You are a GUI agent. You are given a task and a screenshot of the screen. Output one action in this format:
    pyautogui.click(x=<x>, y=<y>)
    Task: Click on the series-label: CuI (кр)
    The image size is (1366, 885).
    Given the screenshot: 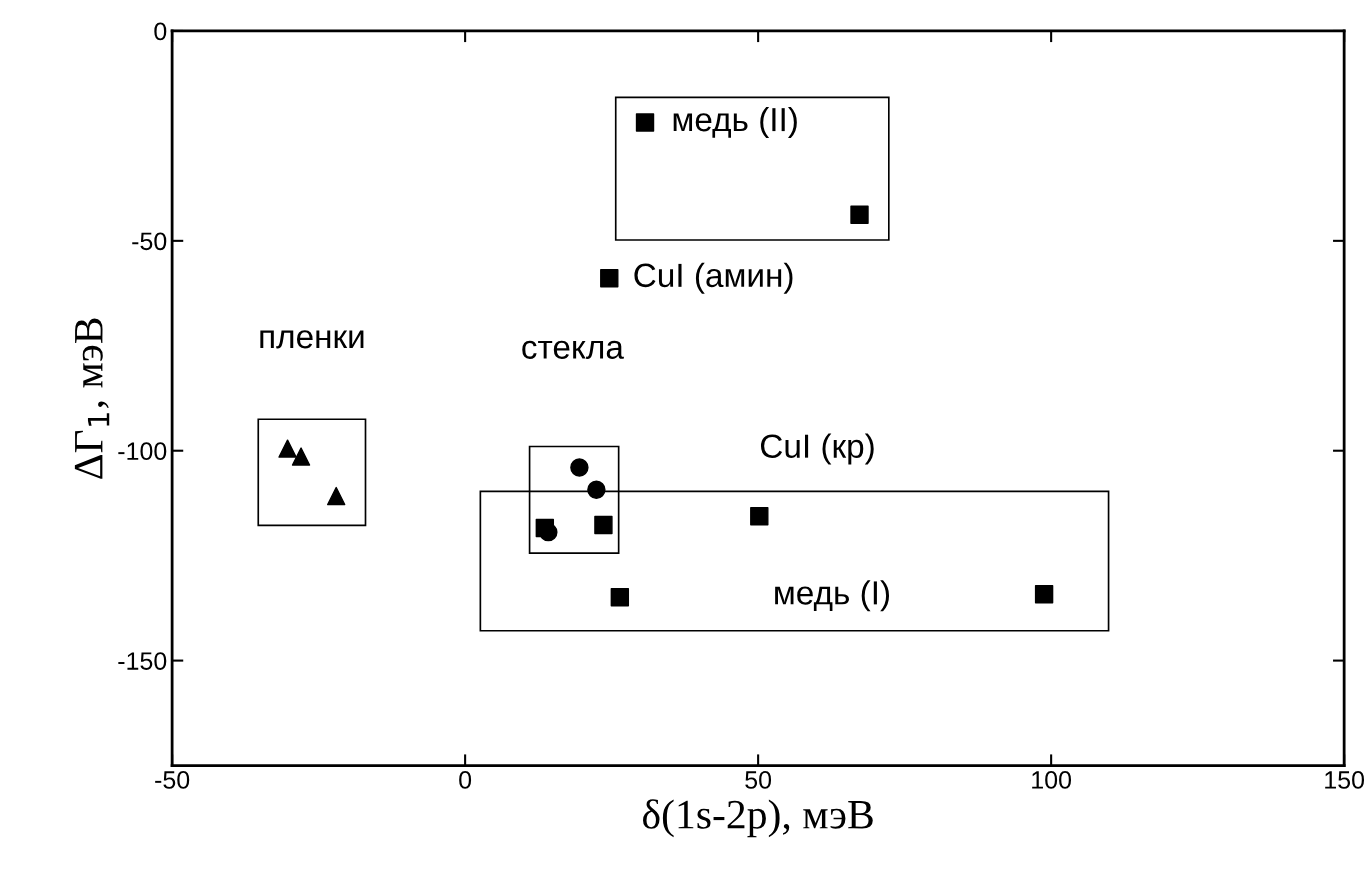 What is the action you would take?
    pyautogui.click(x=817, y=449)
    